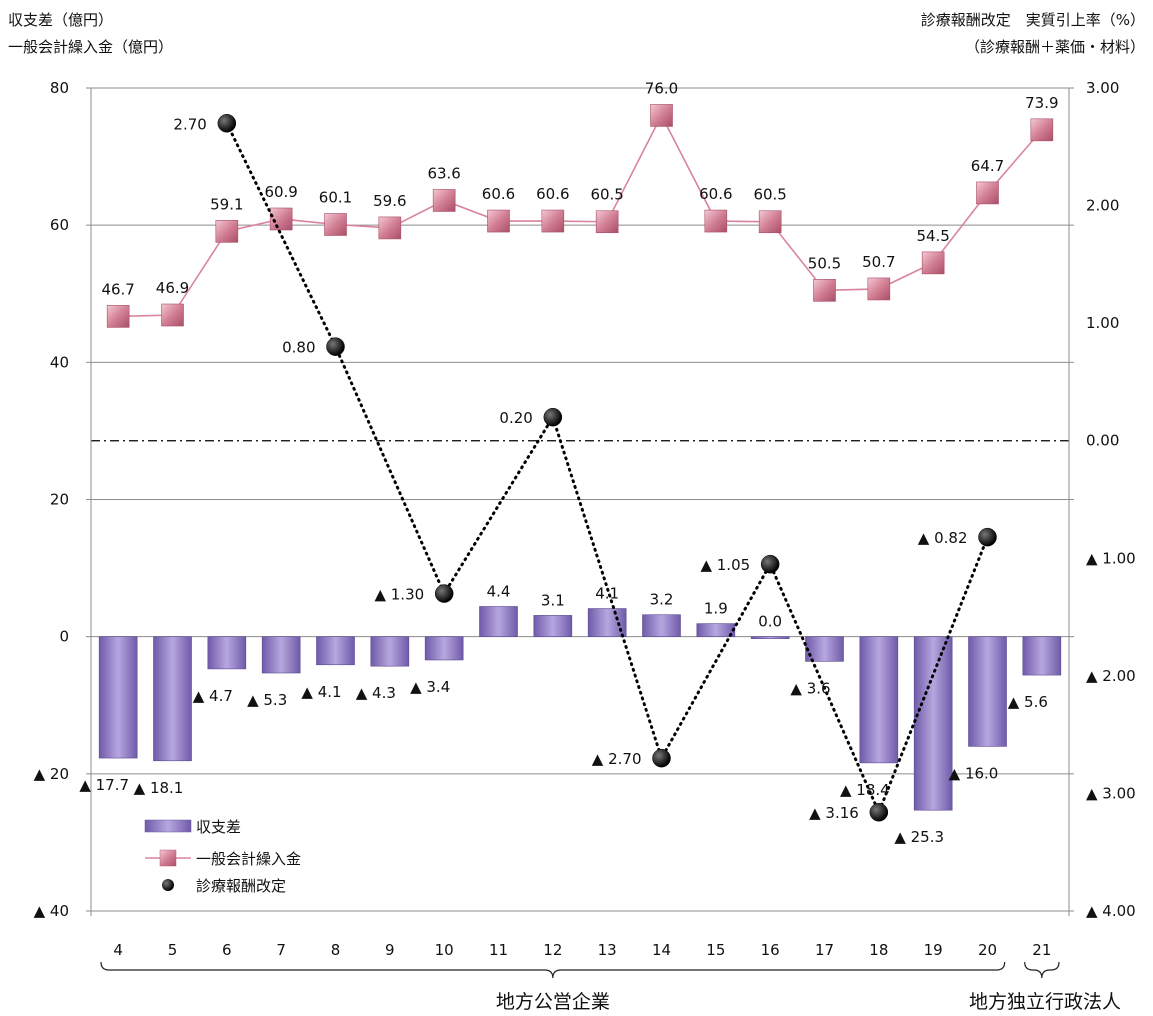  What do you see at coordinates (607, 594) in the screenshot?
I see `bar-data-label: 4.1` at bounding box center [607, 594].